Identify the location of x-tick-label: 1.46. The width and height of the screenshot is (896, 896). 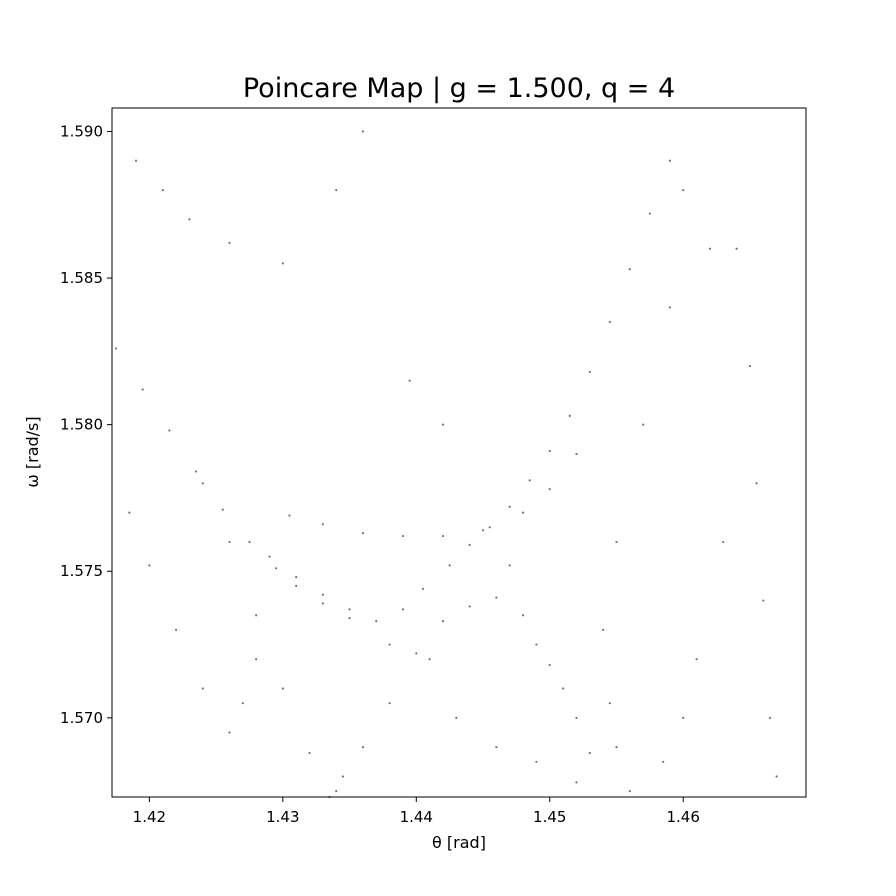
(683, 817).